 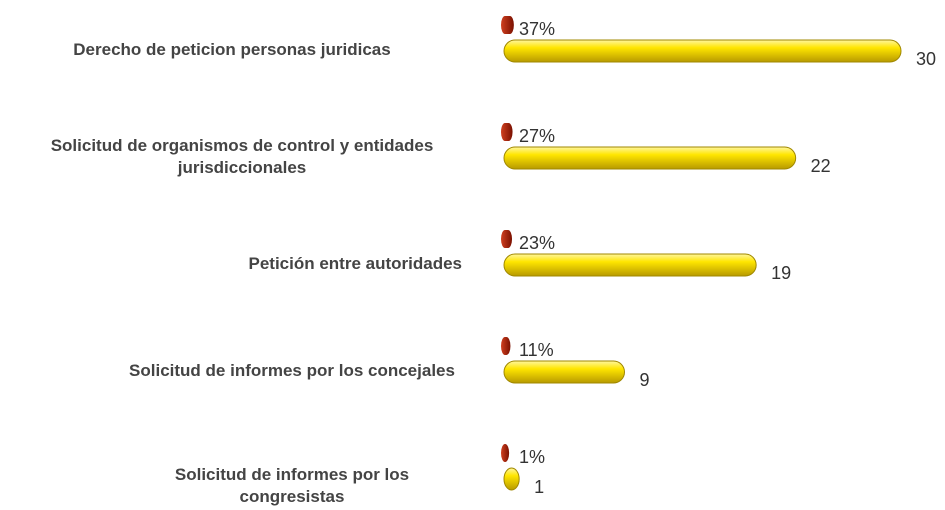 What do you see at coordinates (232, 49) in the screenshot?
I see `category-label: Derecho de peticion personas juridicas` at bounding box center [232, 49].